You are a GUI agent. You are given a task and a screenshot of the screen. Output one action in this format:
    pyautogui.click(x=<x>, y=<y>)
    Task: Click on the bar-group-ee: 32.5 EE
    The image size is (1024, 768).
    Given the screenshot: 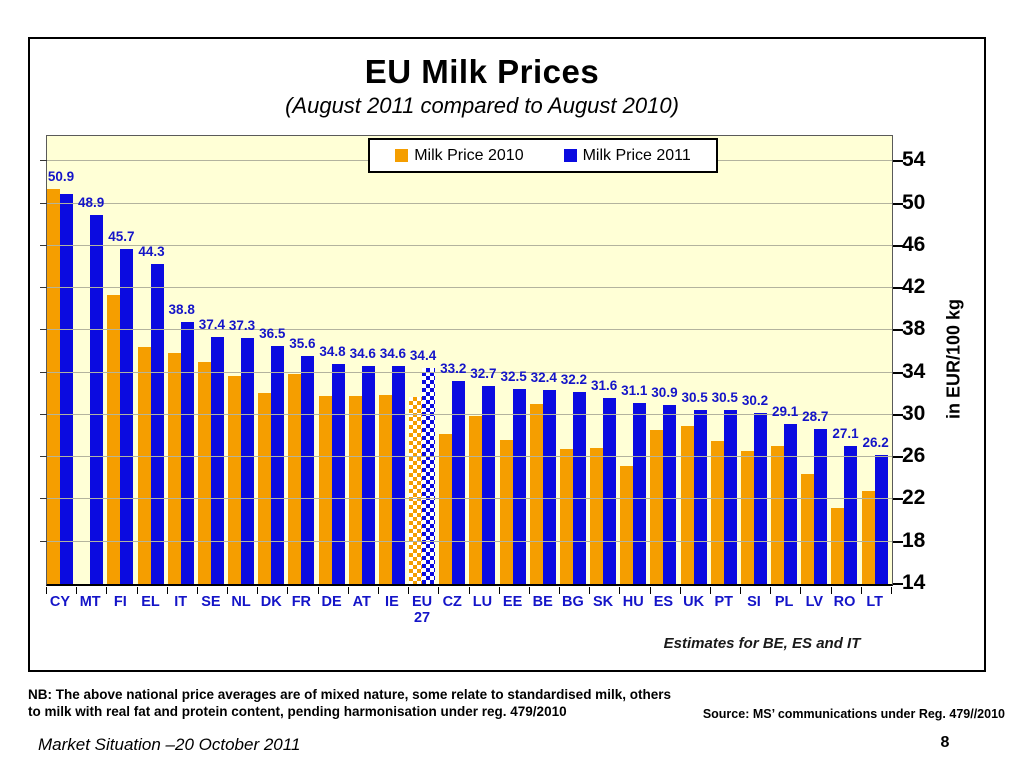 What is the action you would take?
    pyautogui.click(x=514, y=373)
    